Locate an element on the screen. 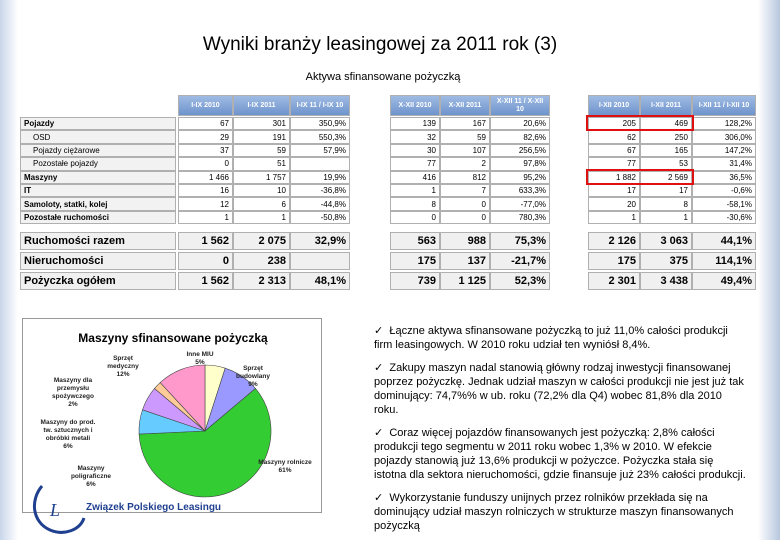 This screenshot has height=540, width=780. table-cell: 137 is located at coordinates (465, 261).